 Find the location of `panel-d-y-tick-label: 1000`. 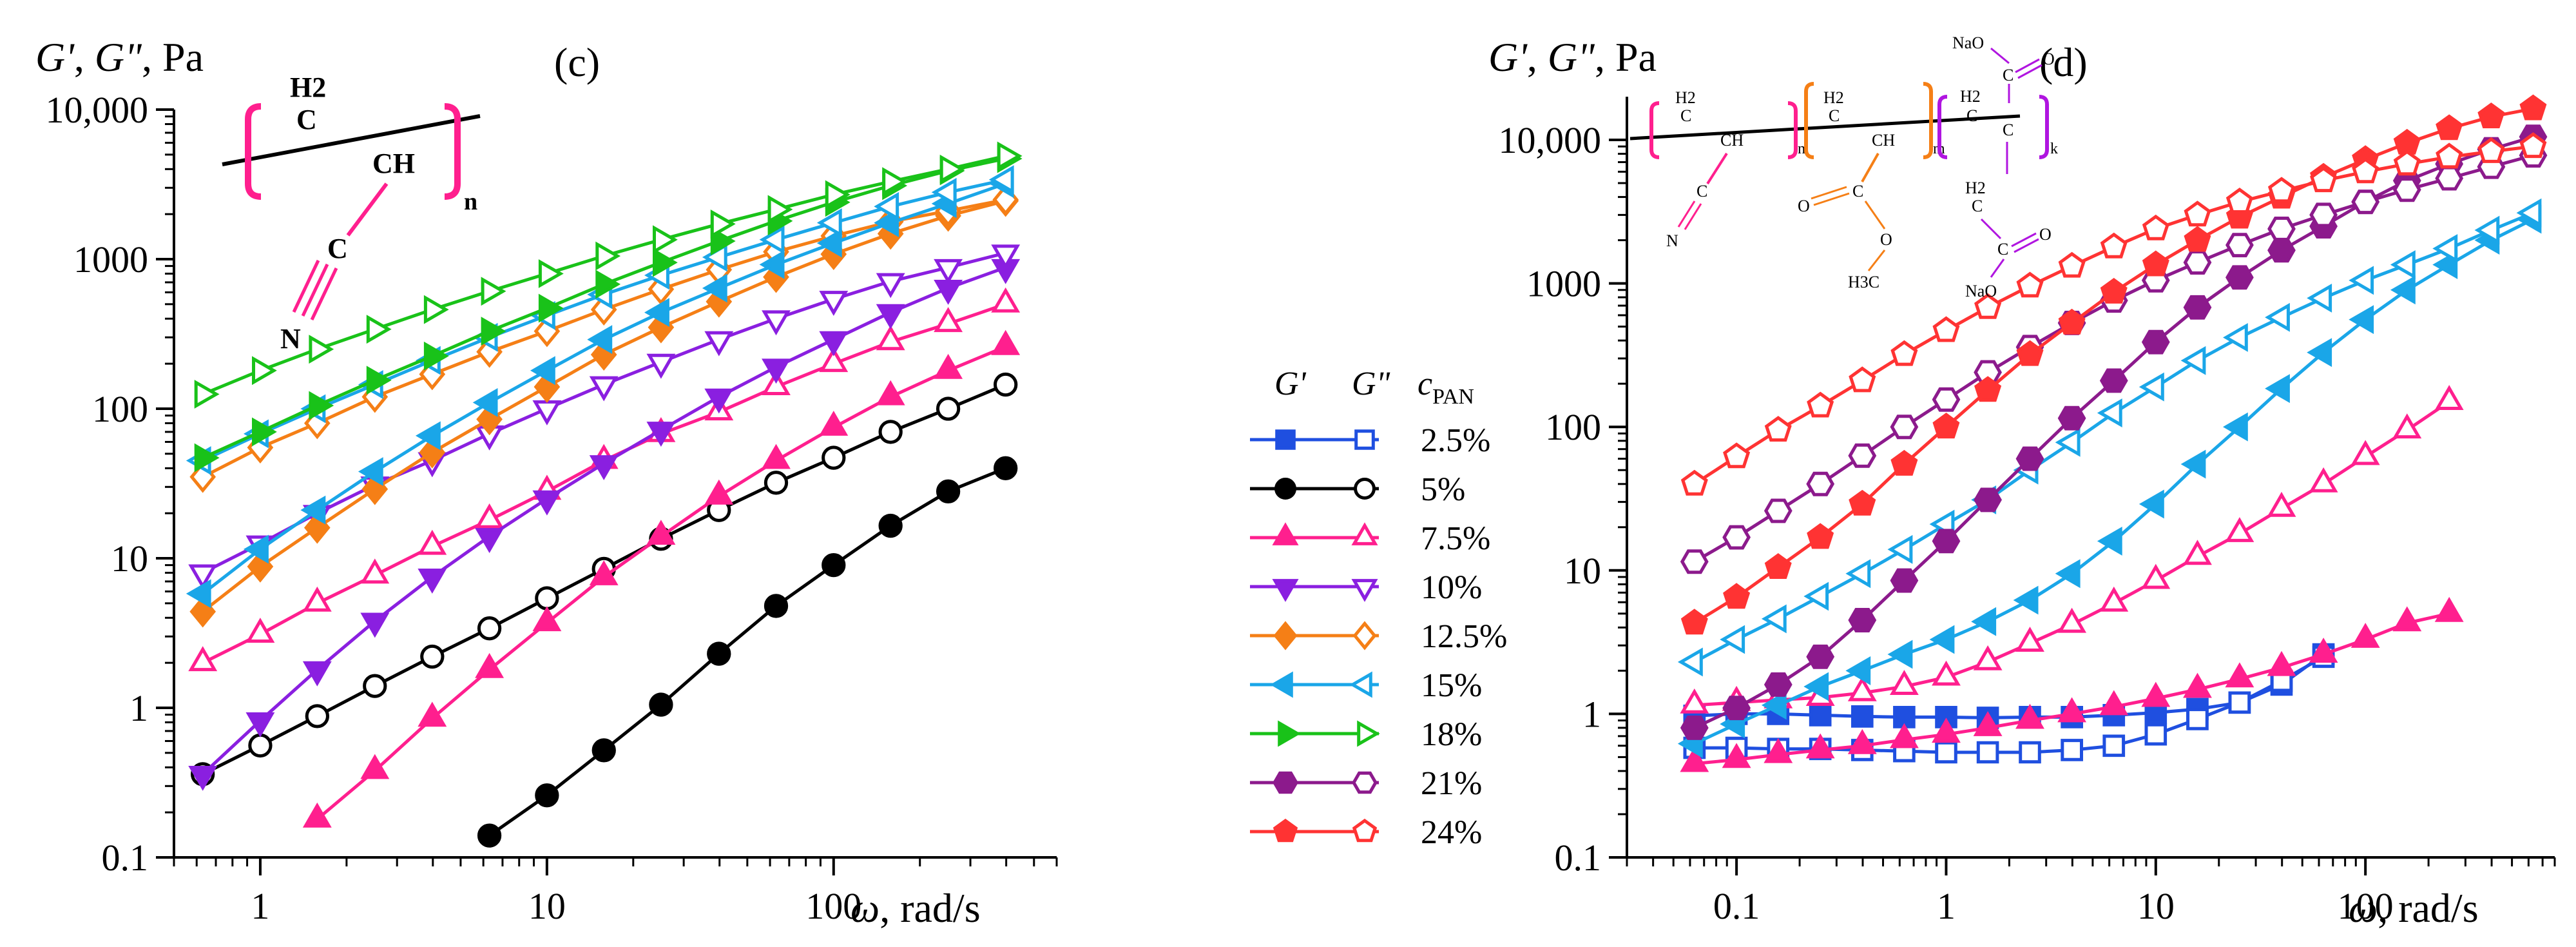

panel-d-y-tick-label: 1000 is located at coordinates (1564, 284).